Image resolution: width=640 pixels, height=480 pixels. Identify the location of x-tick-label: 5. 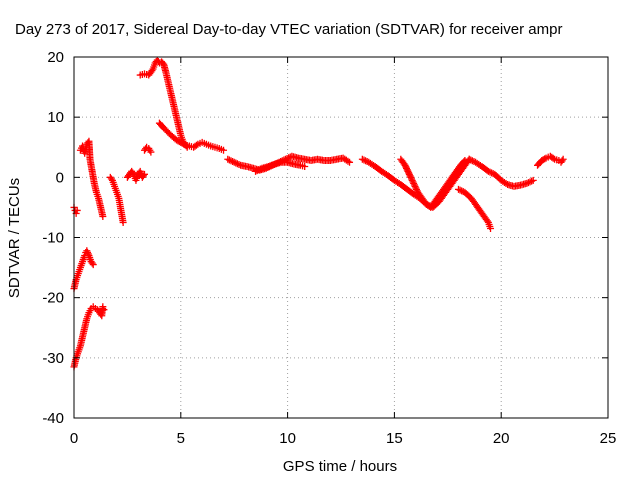
(181, 438).